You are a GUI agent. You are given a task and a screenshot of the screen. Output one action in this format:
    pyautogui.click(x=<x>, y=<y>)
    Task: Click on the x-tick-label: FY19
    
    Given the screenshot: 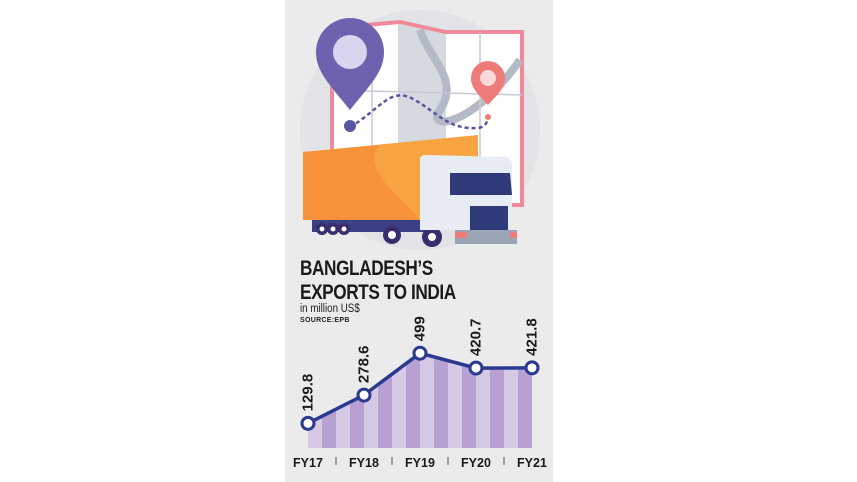 What is the action you would take?
    pyautogui.click(x=420, y=463)
    